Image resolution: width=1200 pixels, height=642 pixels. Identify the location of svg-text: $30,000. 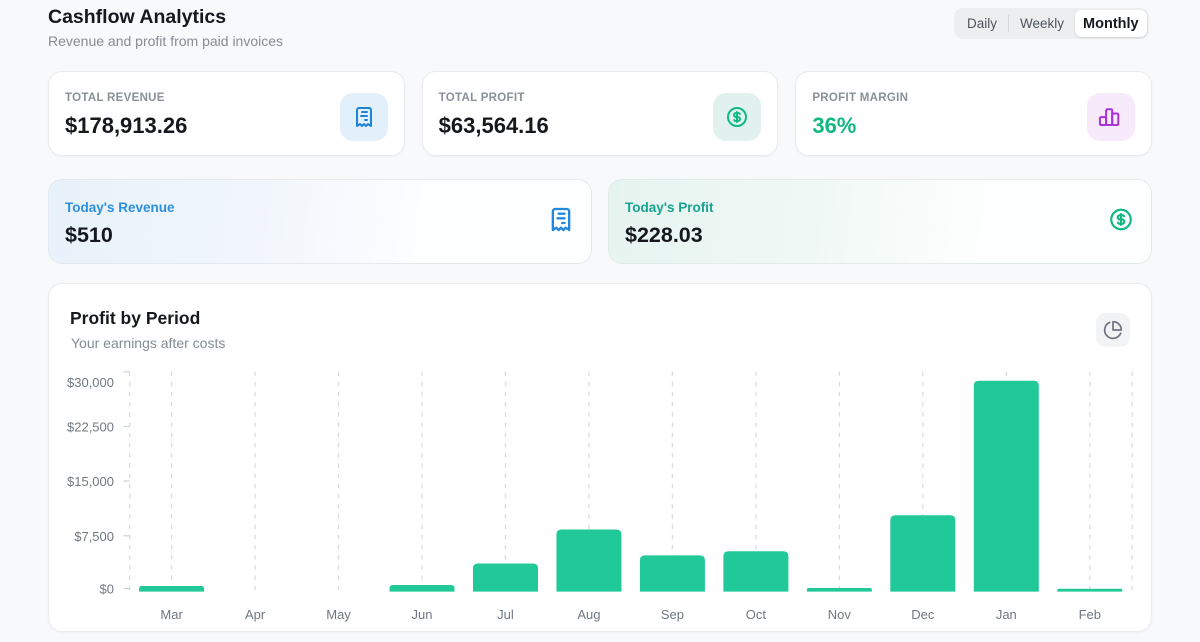
(90, 382).